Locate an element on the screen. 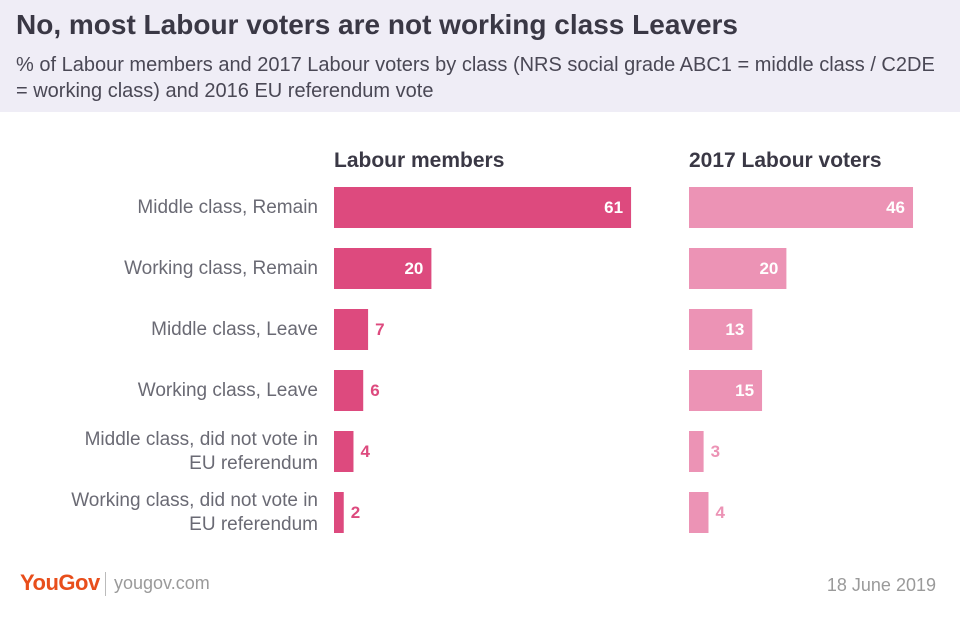 The width and height of the screenshot is (960, 618). data-label: 6 is located at coordinates (374, 390).